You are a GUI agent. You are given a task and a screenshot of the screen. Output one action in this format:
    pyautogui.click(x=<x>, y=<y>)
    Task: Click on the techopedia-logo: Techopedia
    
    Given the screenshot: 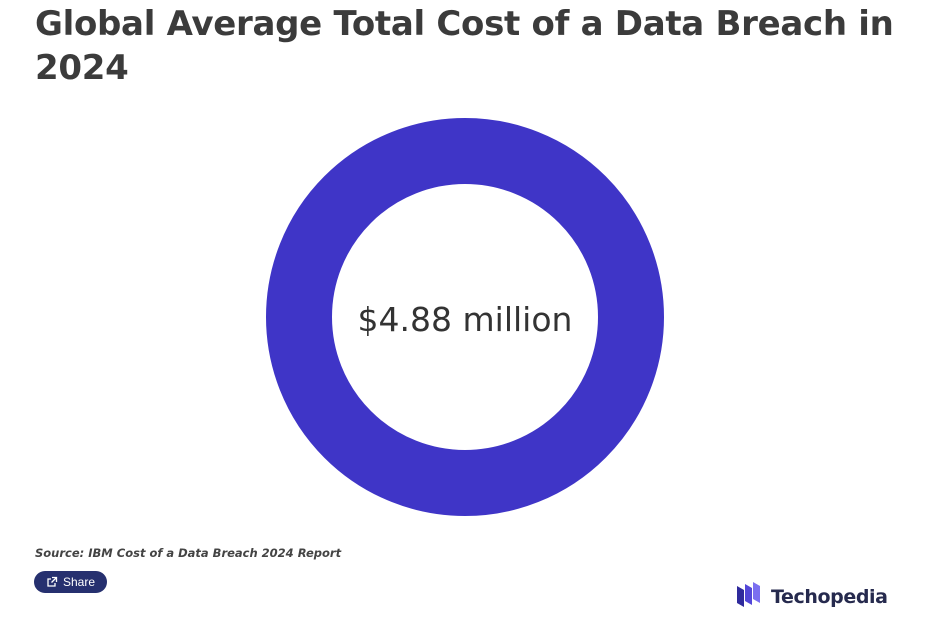 What is the action you would take?
    pyautogui.click(x=812, y=597)
    